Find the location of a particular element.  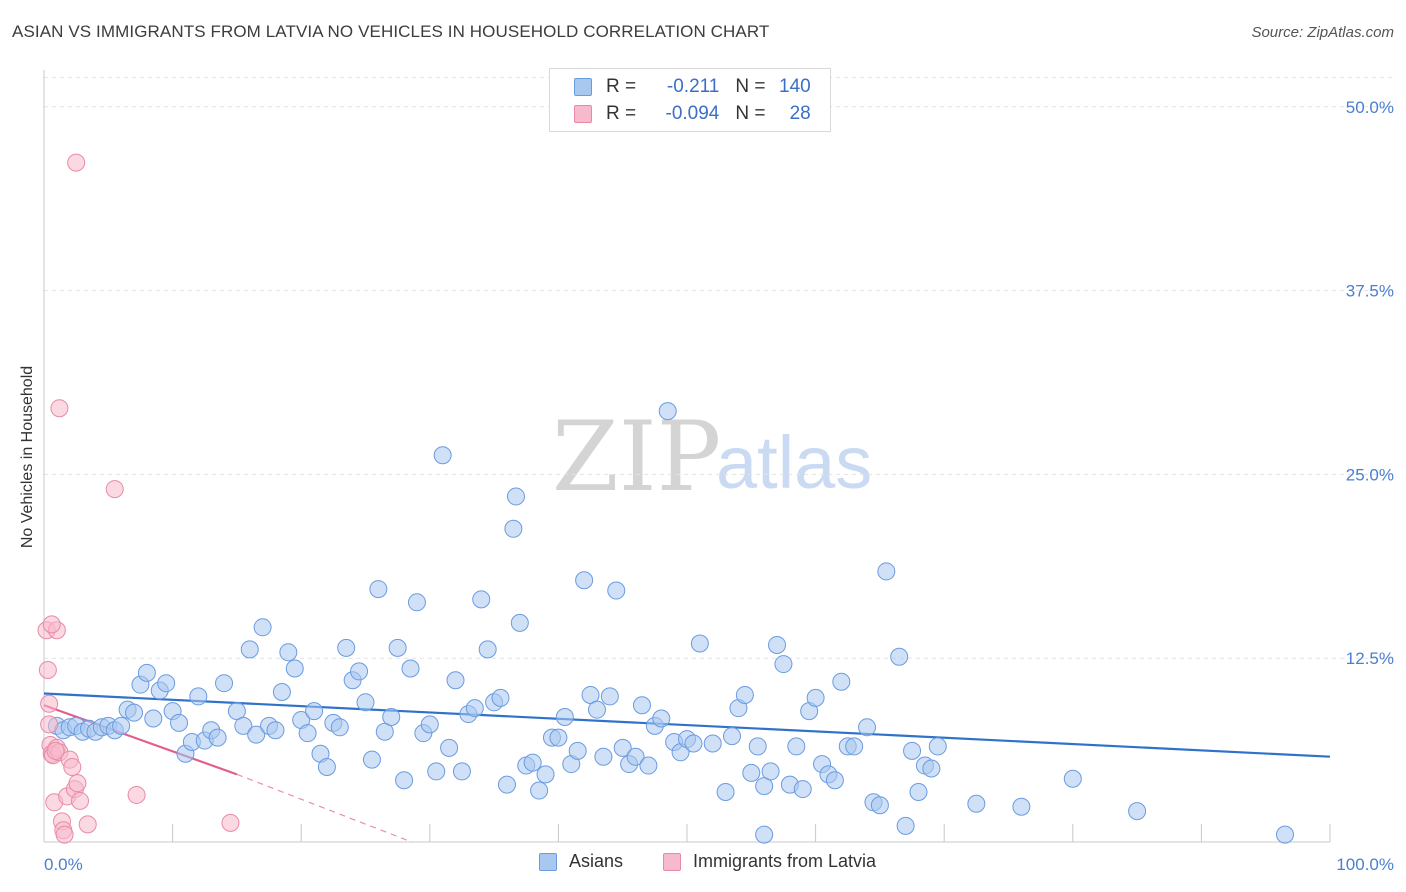

watermark-zip: ZIP is located at coordinates (636, 457).